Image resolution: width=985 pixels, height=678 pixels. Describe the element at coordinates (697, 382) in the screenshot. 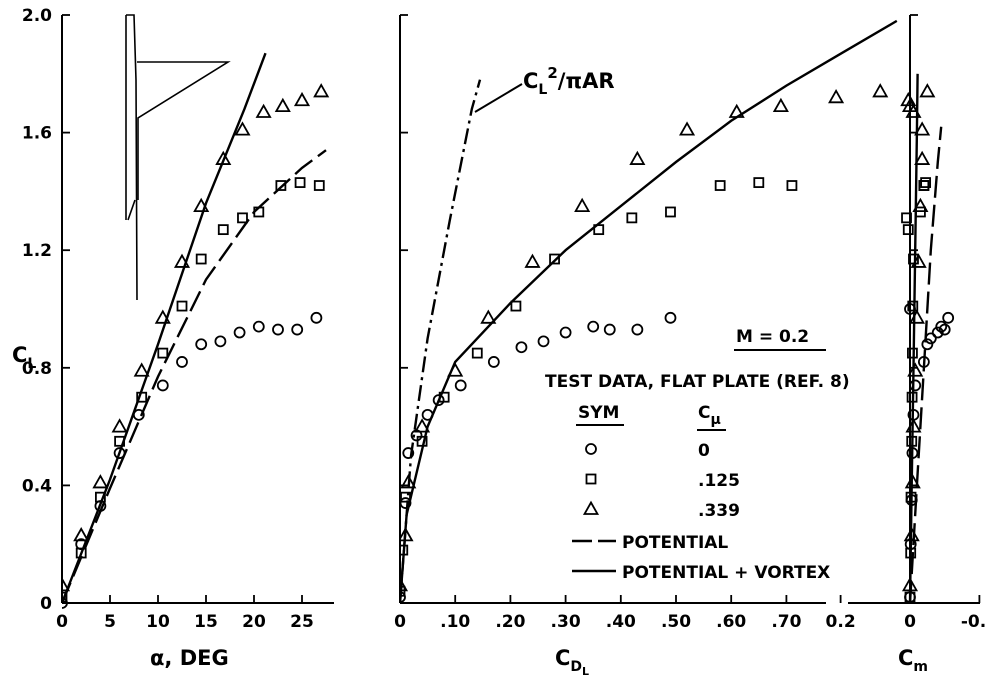

I see `legend-title: TEST DATA, FLAT PLATE (REF. 8)` at that location.